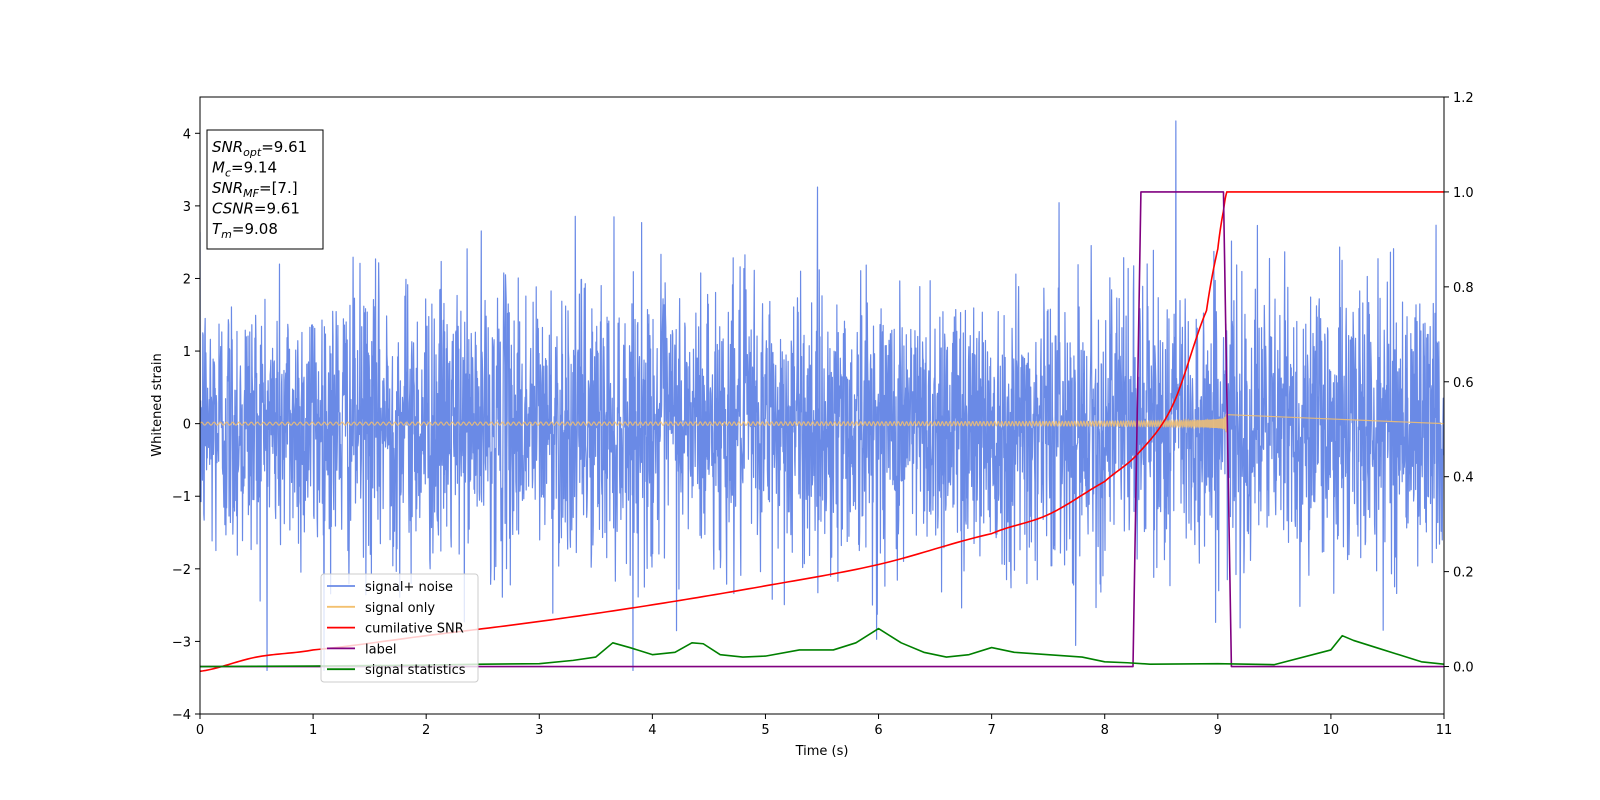 This screenshot has height=800, width=1600. I want to click on x-tick-label: 9, so click(1218, 730).